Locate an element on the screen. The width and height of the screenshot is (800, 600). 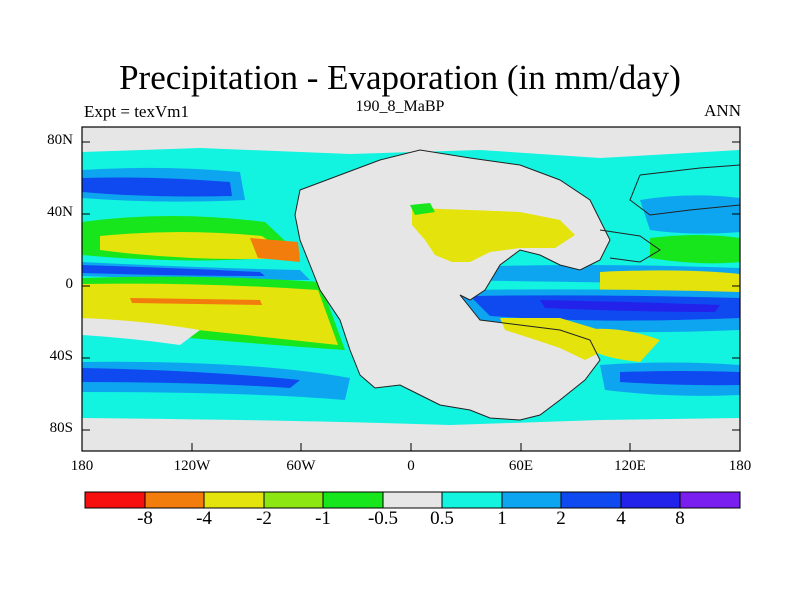
y-label-80s: 80S is located at coordinates (61, 428).